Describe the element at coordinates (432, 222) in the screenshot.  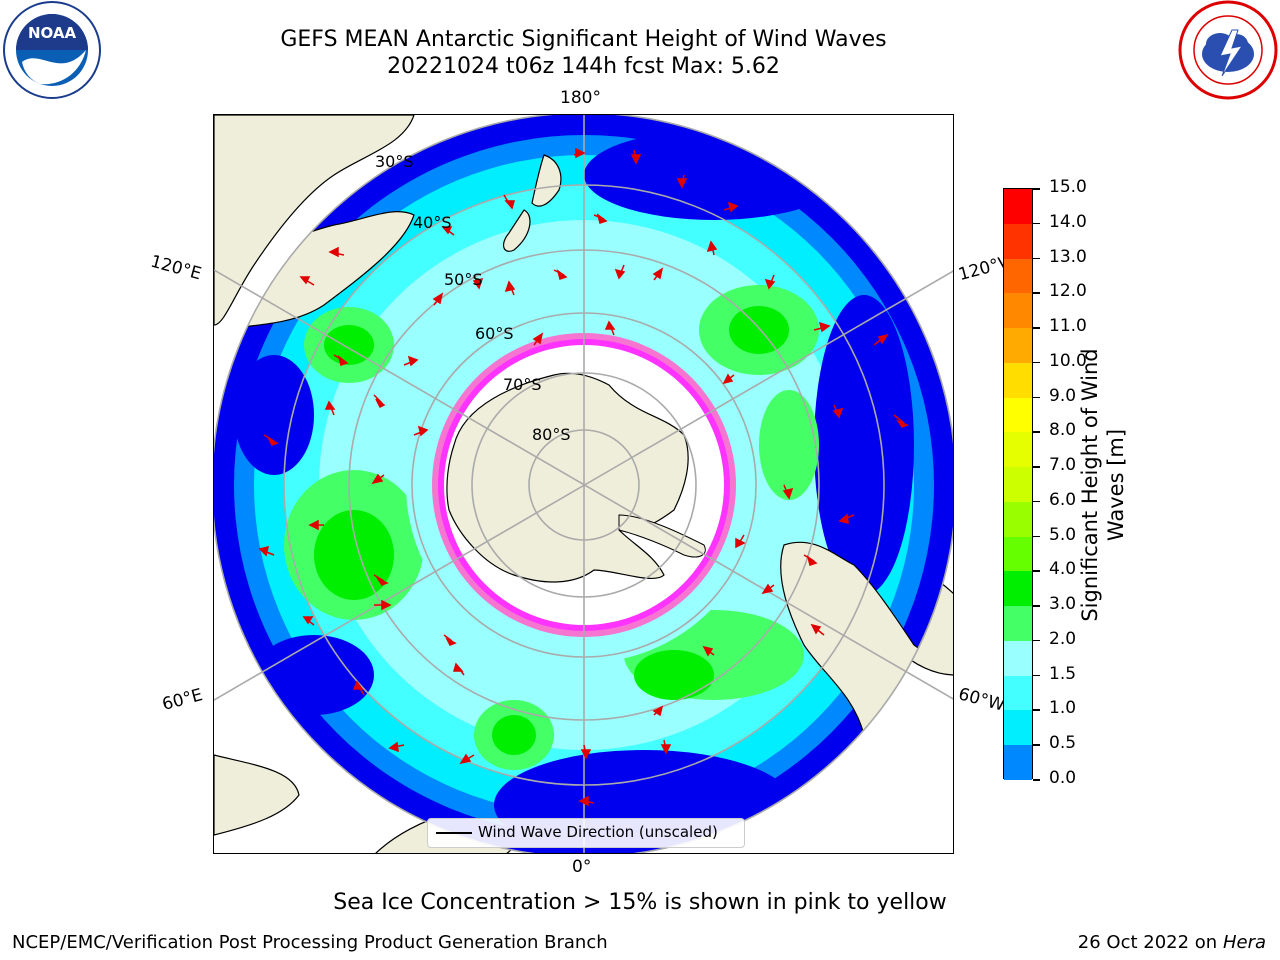
I see `lat-label-40s: 40°S` at that location.